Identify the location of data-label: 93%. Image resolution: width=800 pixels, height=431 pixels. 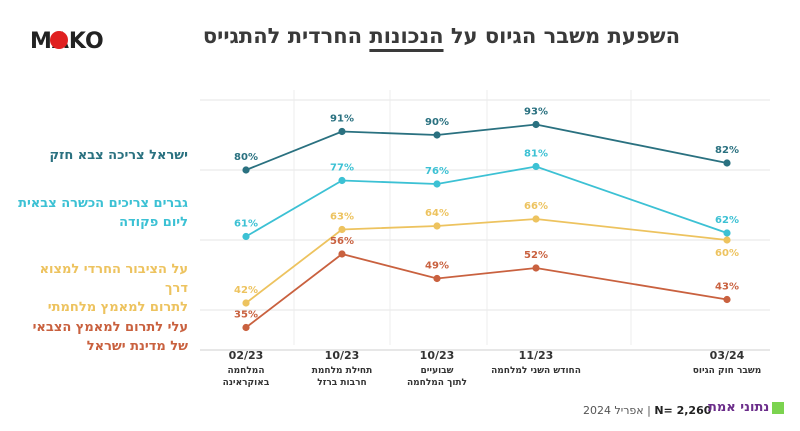
(536, 112).